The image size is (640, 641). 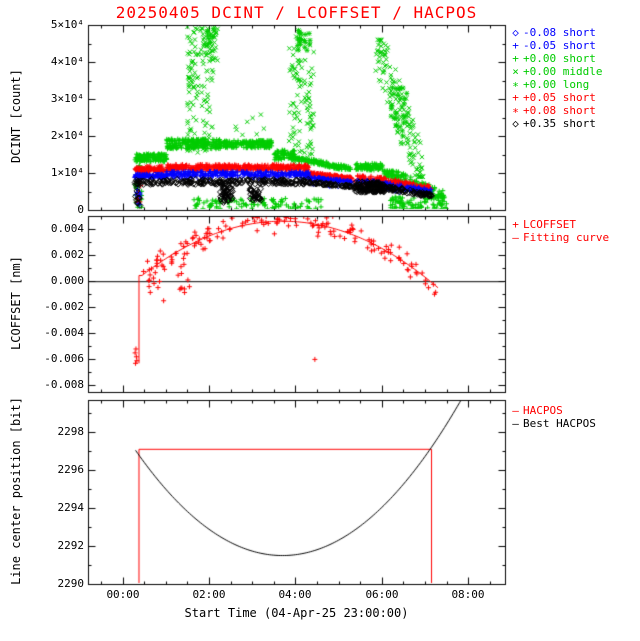 What do you see at coordinates (296, 12) in the screenshot?
I see `plot-title: 20250405 DCINT / LCOFFSET / HACPOS` at bounding box center [296, 12].